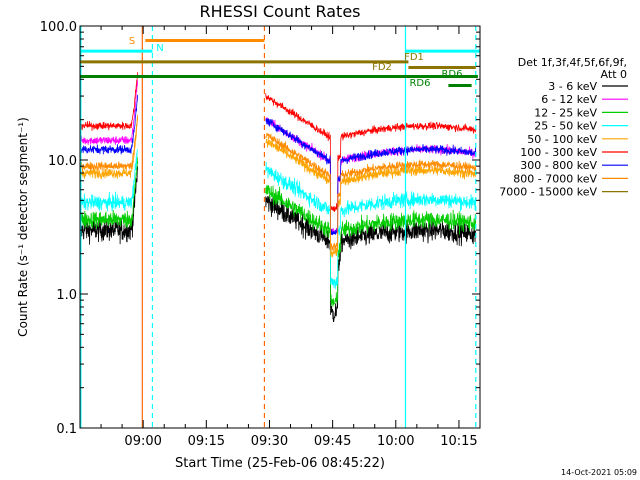 Image resolution: width=640 pixels, height=480 pixels. Describe the element at coordinates (565, 112) in the screenshot. I see `legend-label-2: 12 - 25 keV` at that location.